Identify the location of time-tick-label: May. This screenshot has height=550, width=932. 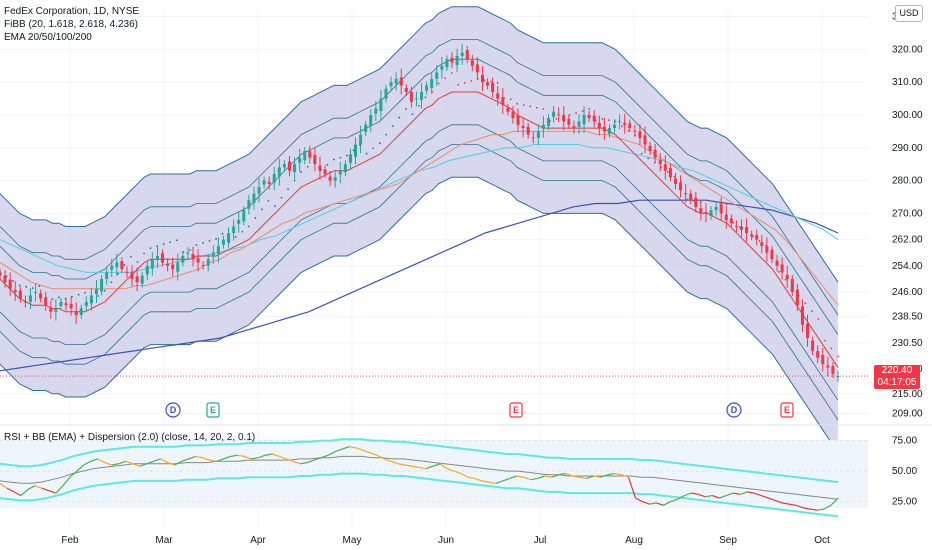
(352, 540).